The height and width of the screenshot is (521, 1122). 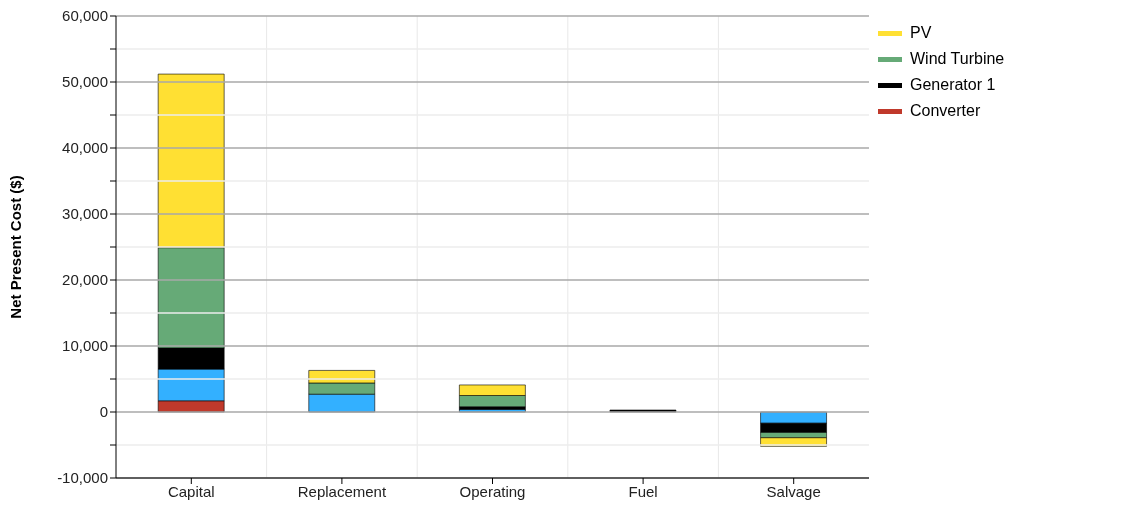 I want to click on y-tick-label: 40,000, so click(x=85, y=148).